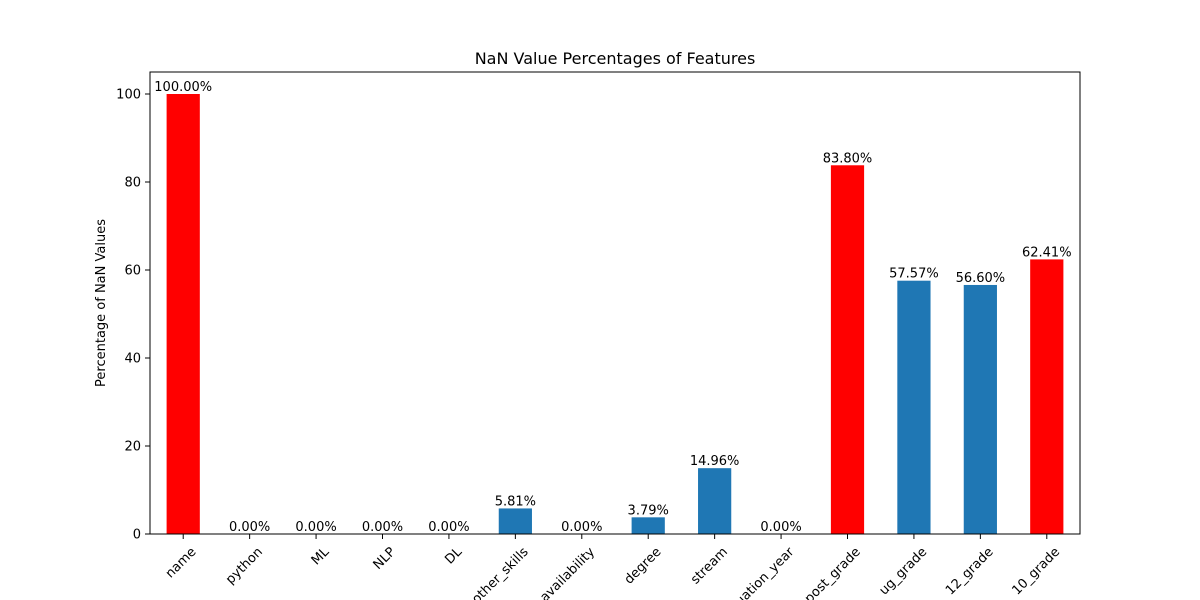 The width and height of the screenshot is (1200, 600). Describe the element at coordinates (132, 271) in the screenshot. I see `y-tick-label: 60` at that location.